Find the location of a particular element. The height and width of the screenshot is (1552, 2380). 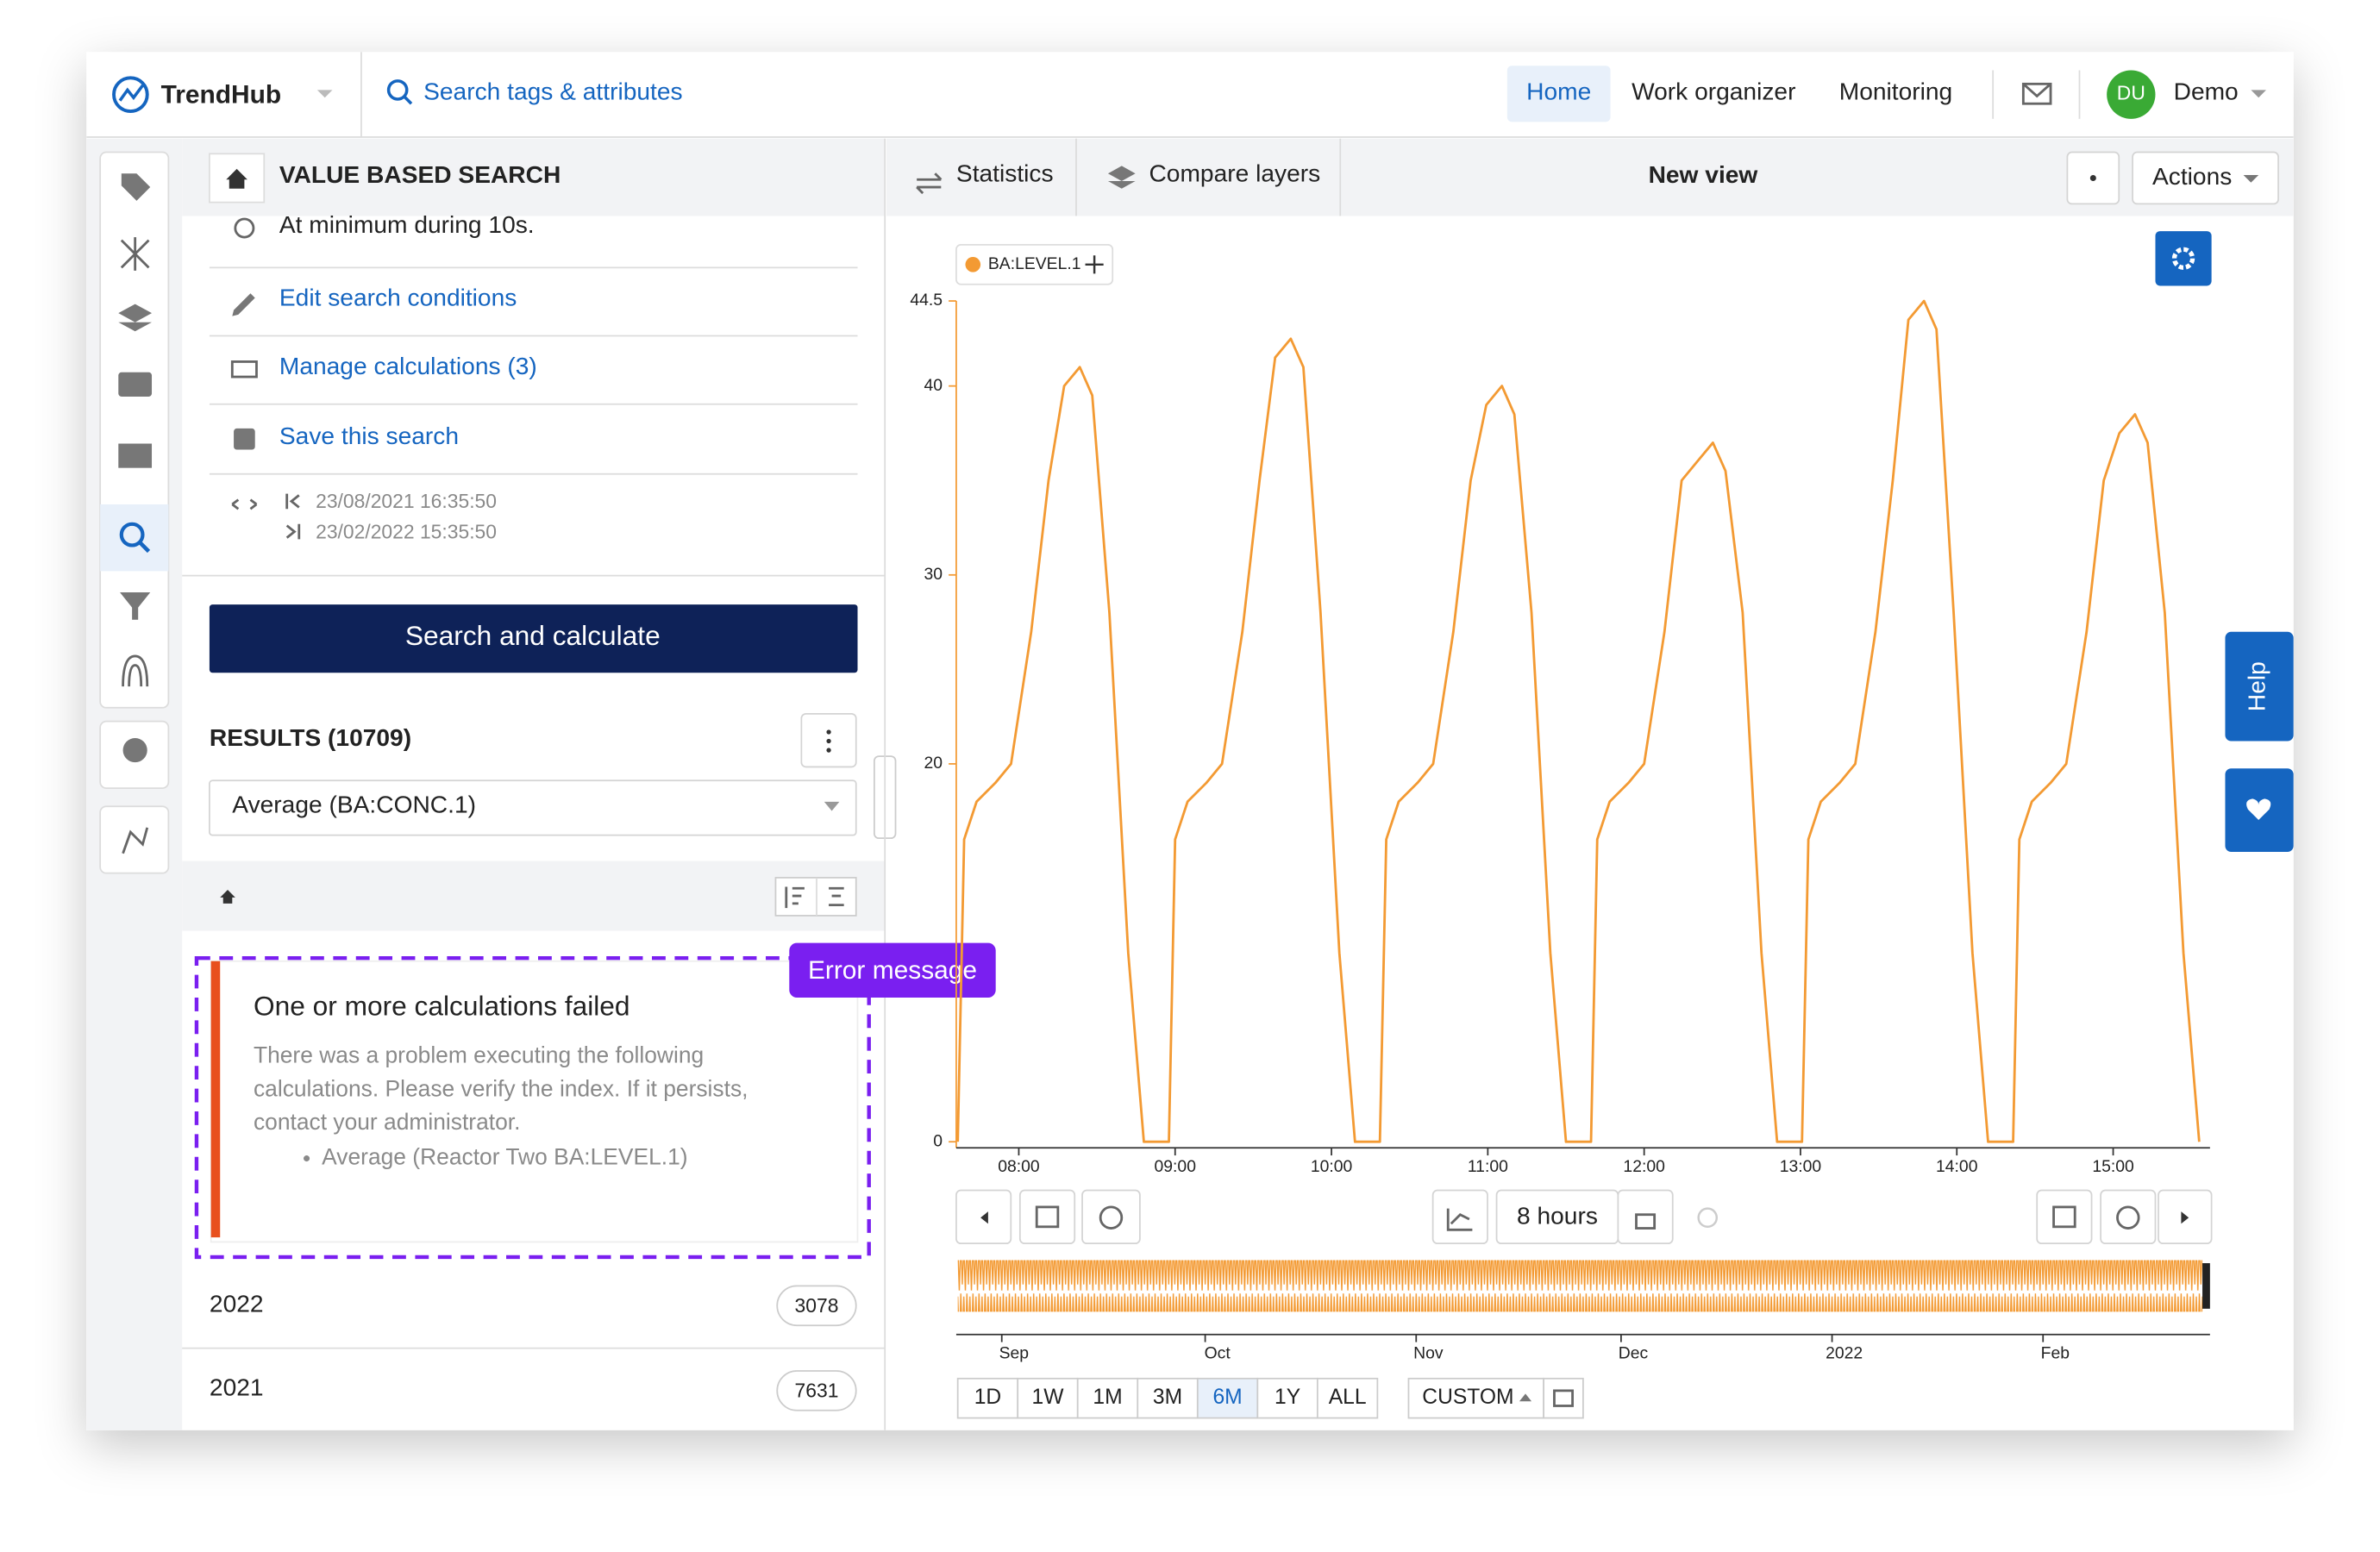

live-icon is located at coordinates (2093, 177).